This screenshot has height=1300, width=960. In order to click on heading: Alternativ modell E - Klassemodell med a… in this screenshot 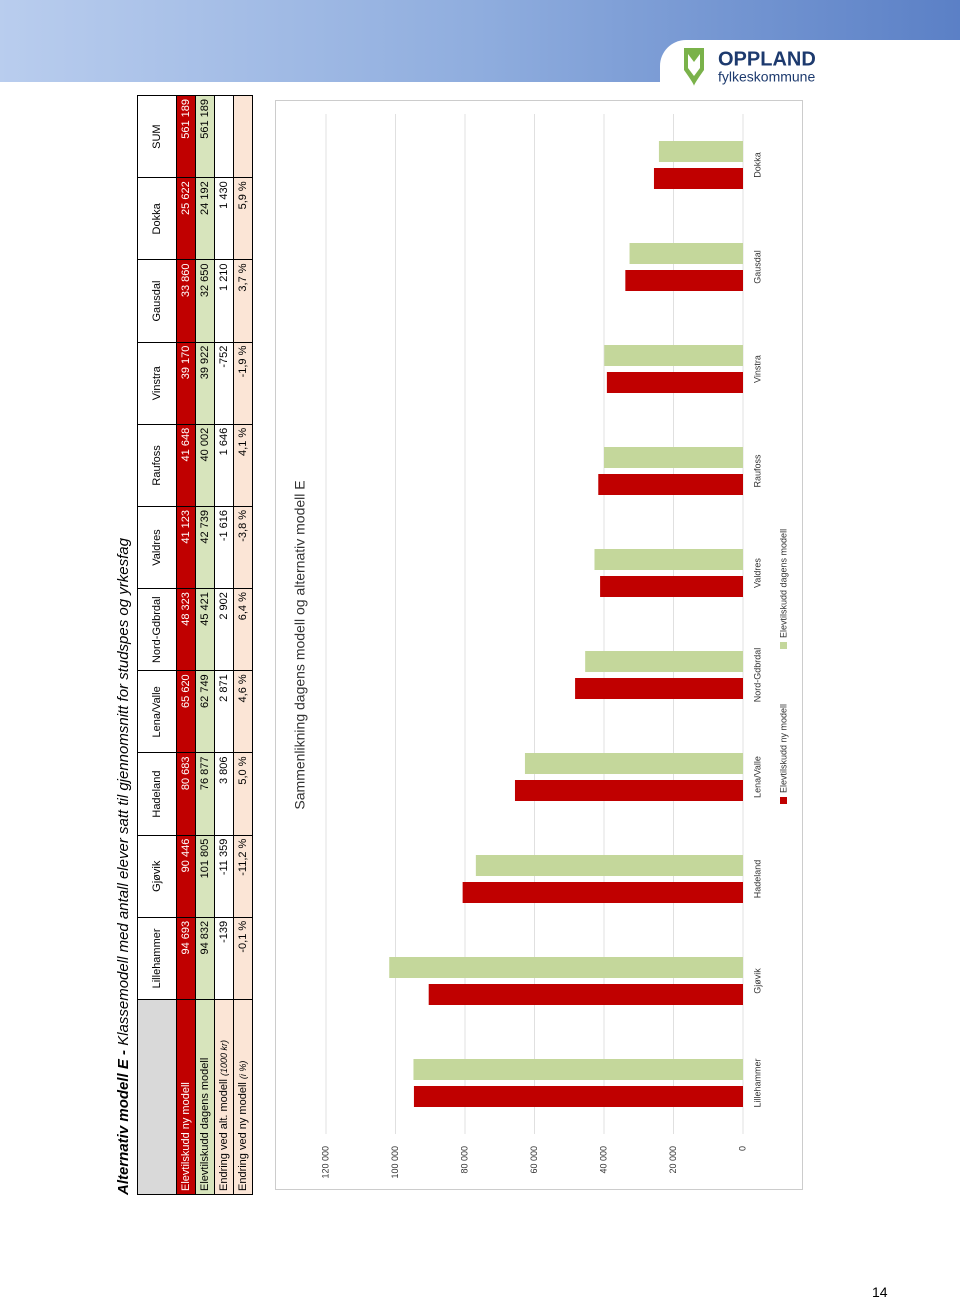, I will do `click(123, 866)`.